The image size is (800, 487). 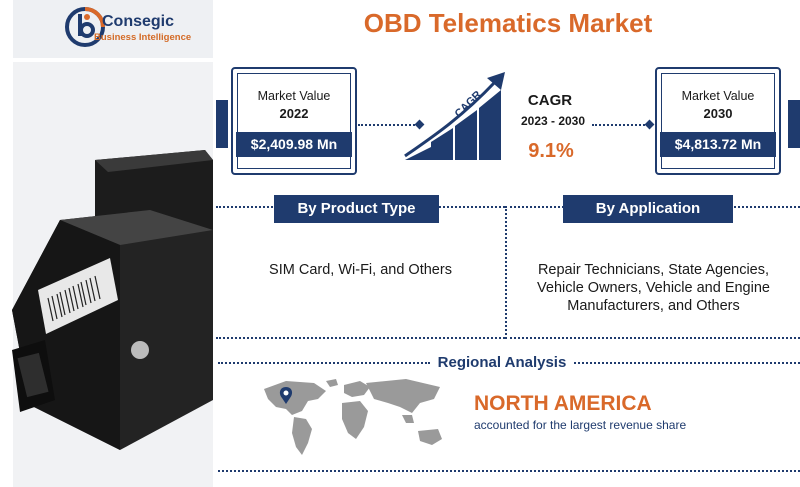 What do you see at coordinates (143, 37) in the screenshot?
I see `logo-tagline: Business Intelligence` at bounding box center [143, 37].